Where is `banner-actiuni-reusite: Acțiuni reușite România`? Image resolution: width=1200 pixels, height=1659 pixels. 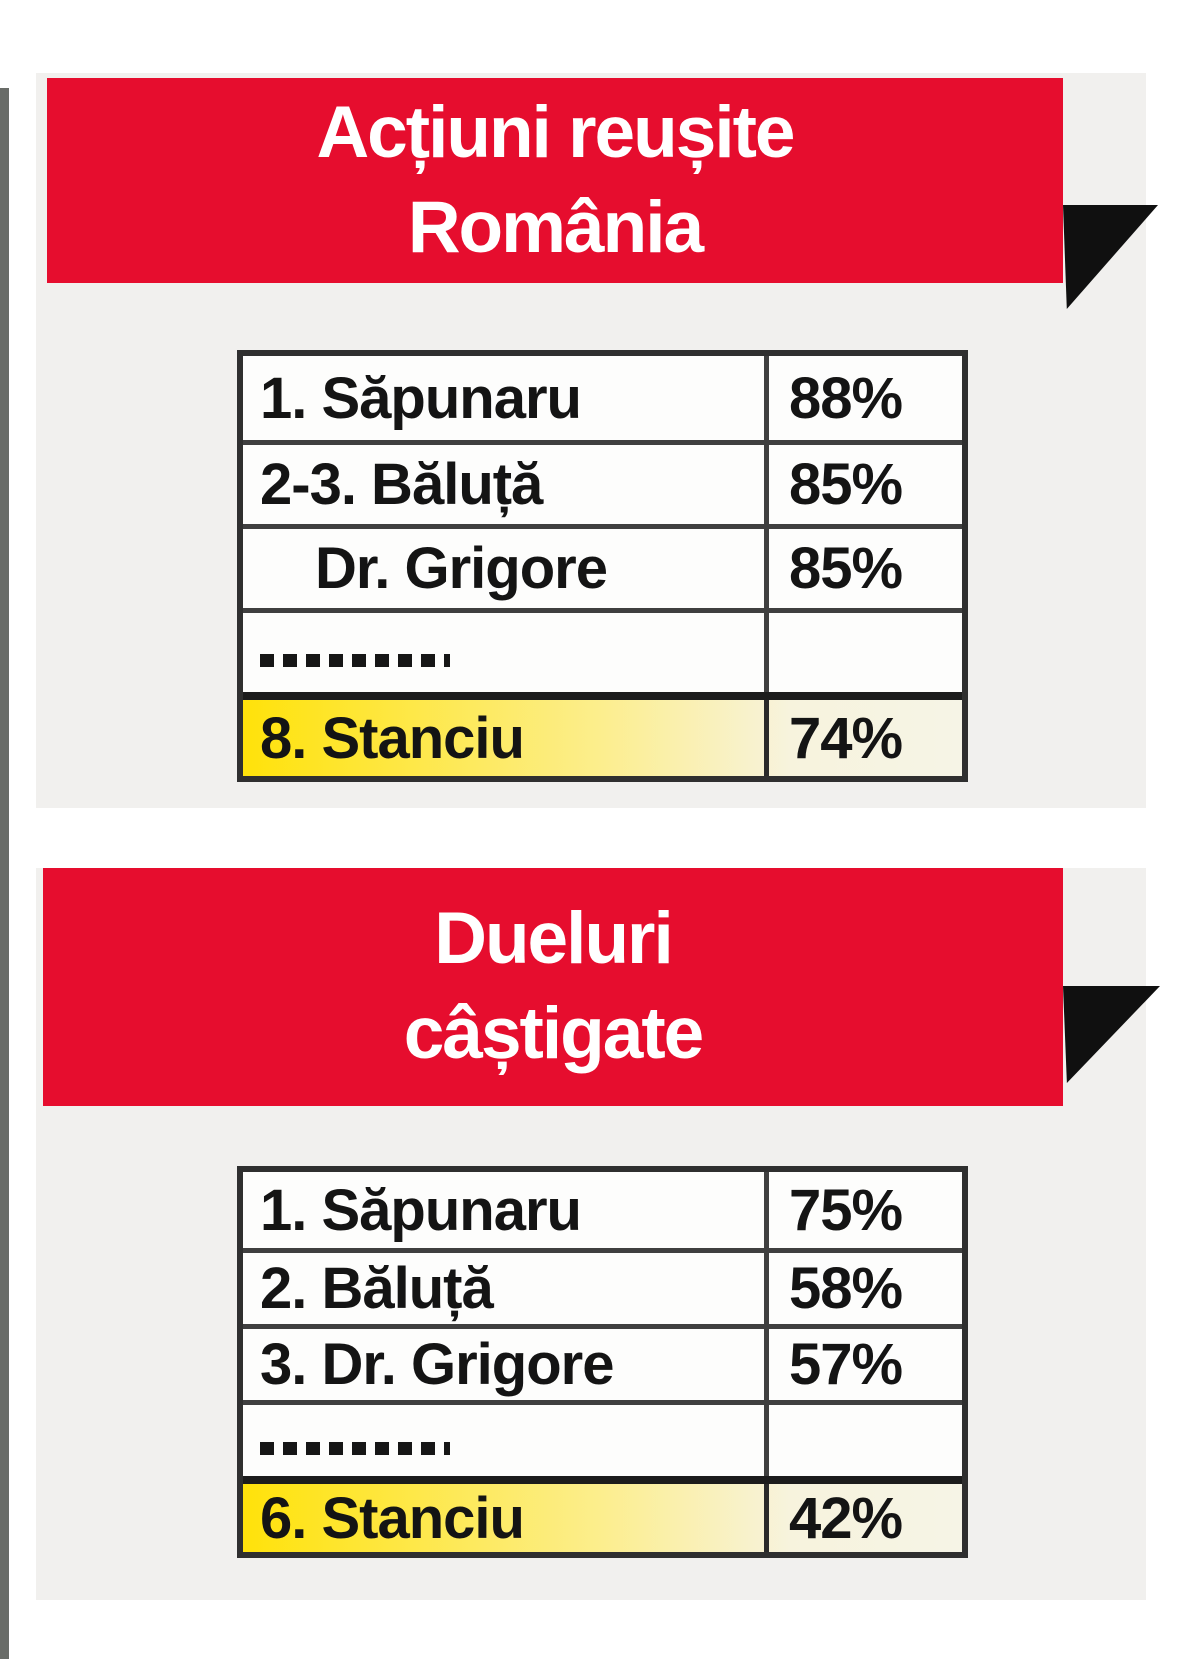 banner-actiuni-reusite: Acțiuni reușite România is located at coordinates (555, 180).